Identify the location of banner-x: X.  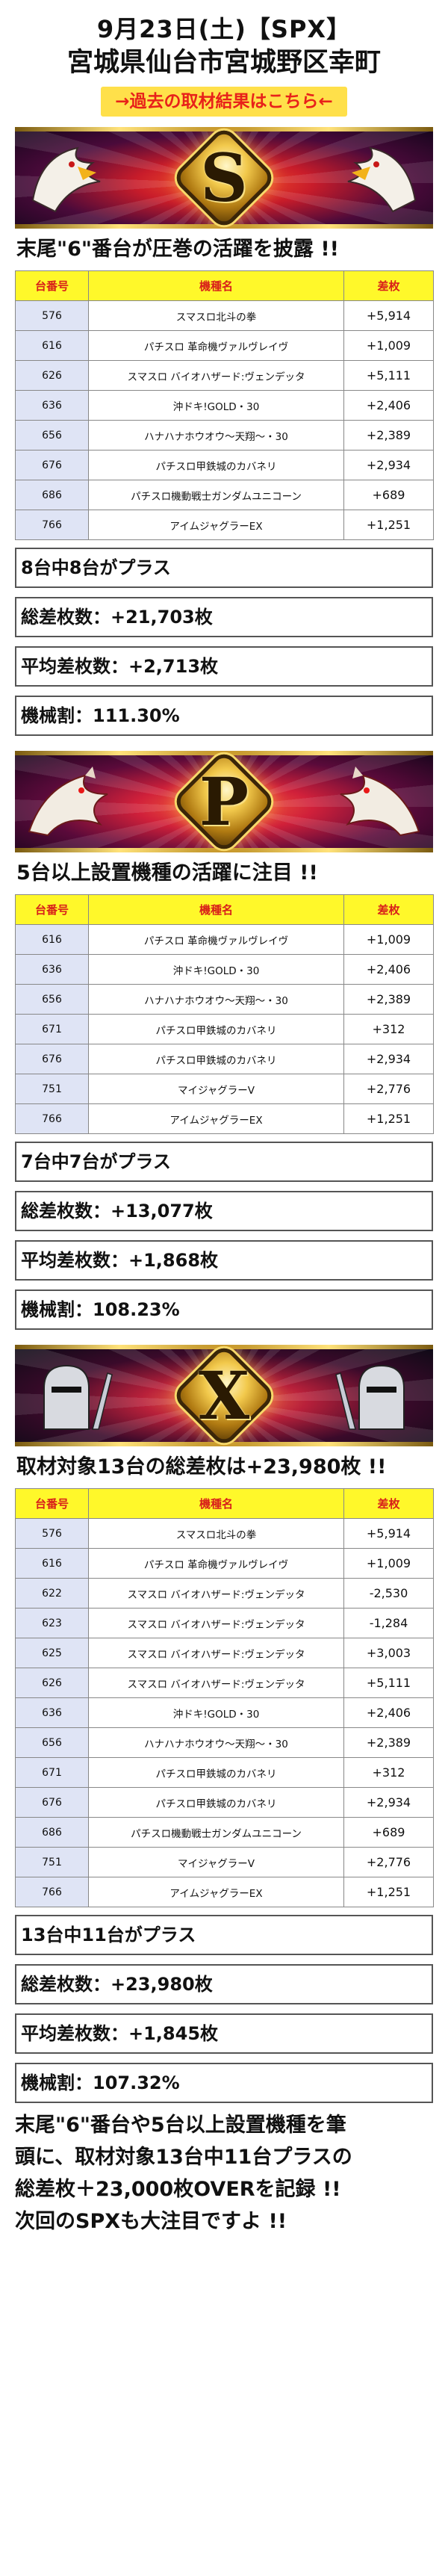
(224, 1395).